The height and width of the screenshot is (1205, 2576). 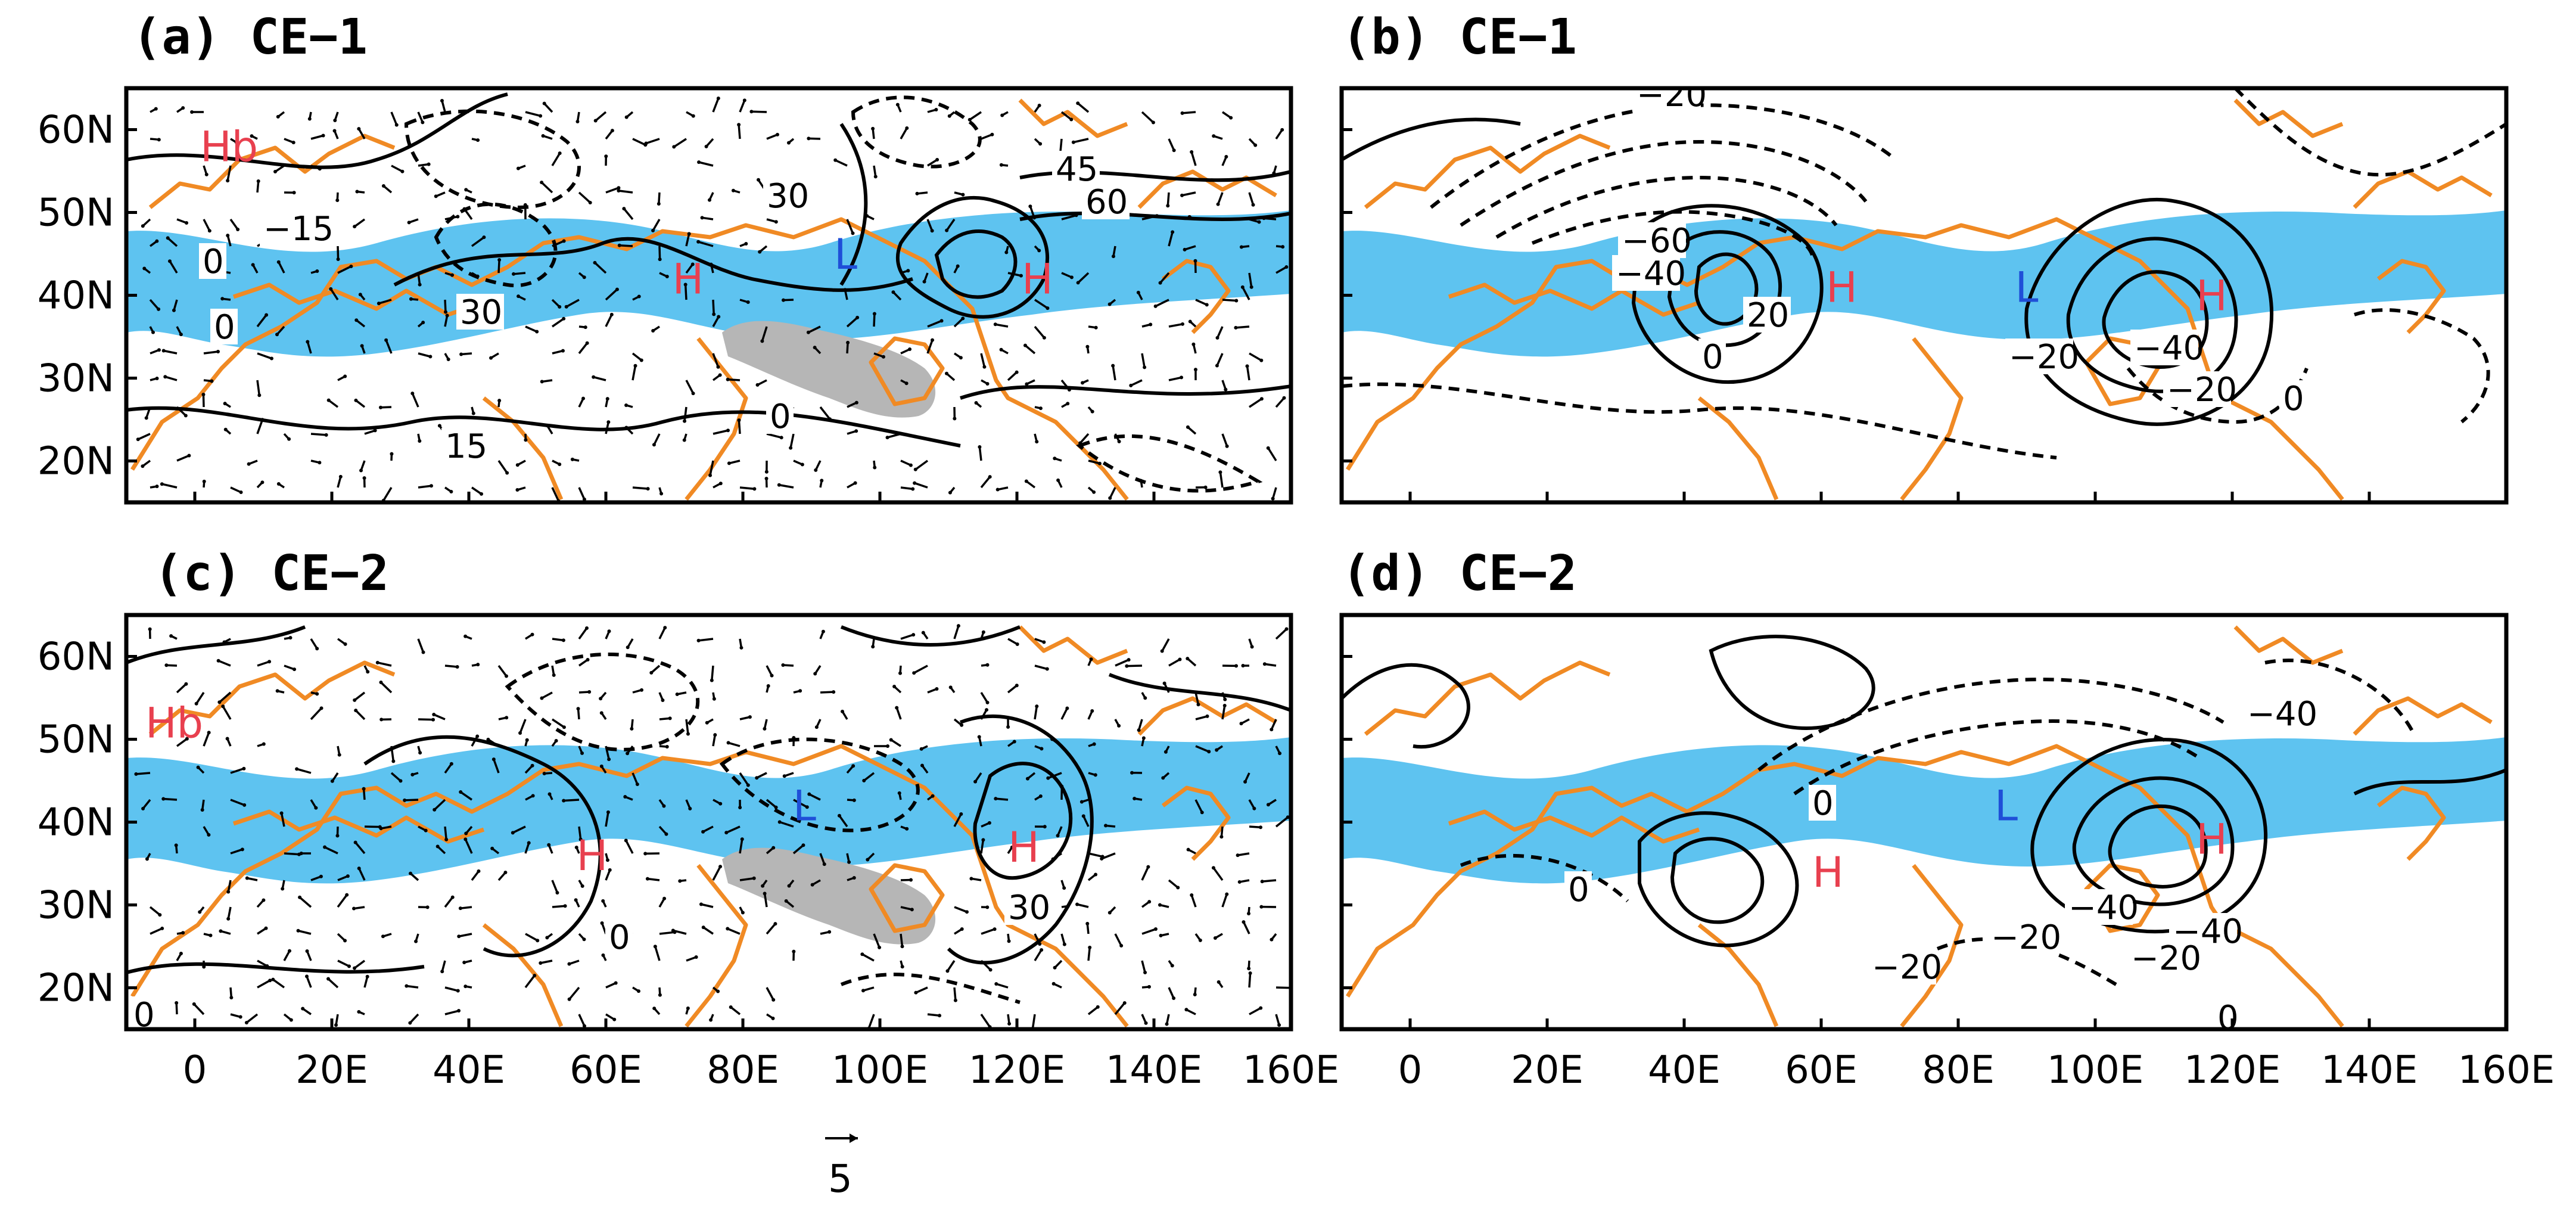 What do you see at coordinates (841, 1167) in the screenshot?
I see `reference-vector: 5` at bounding box center [841, 1167].